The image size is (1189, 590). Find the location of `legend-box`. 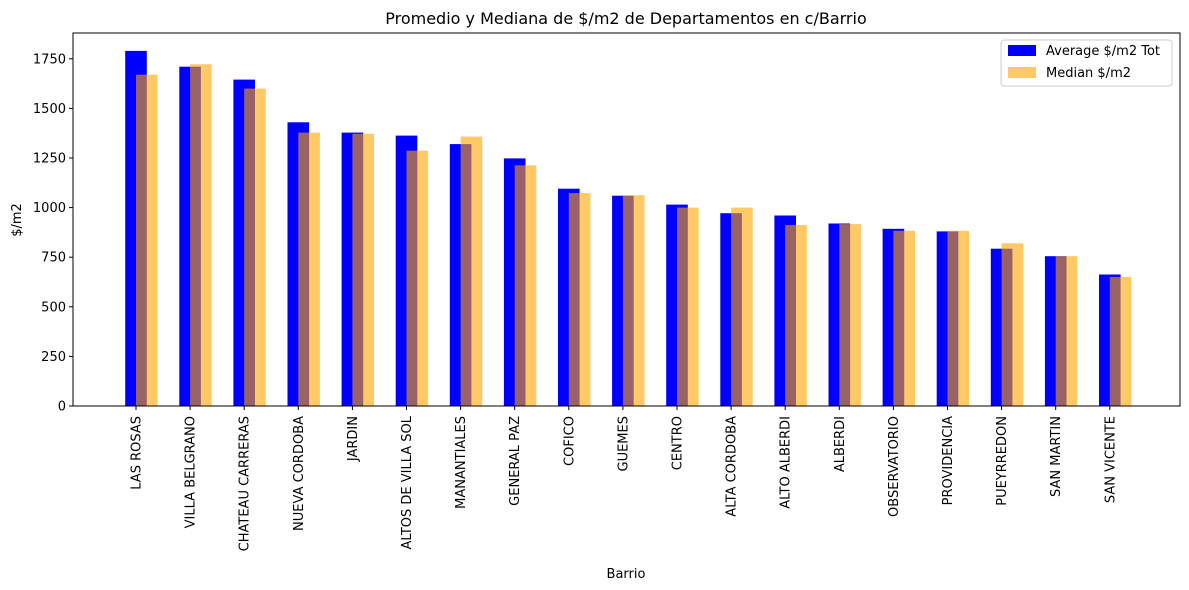

legend-box is located at coordinates (1086, 63).